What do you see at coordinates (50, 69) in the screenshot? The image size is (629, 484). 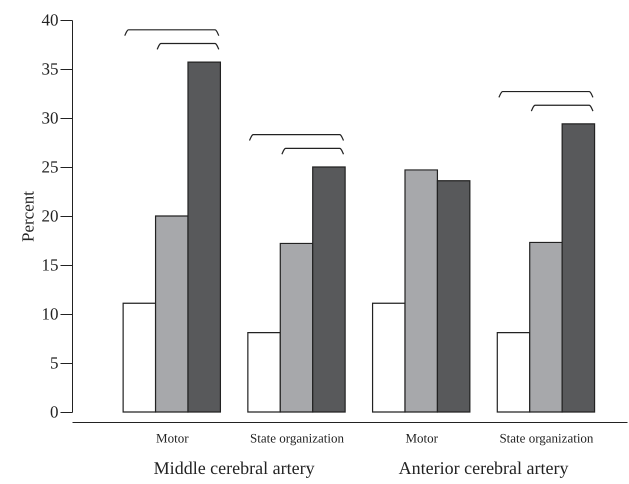 I see `y-tick-label: 35` at bounding box center [50, 69].